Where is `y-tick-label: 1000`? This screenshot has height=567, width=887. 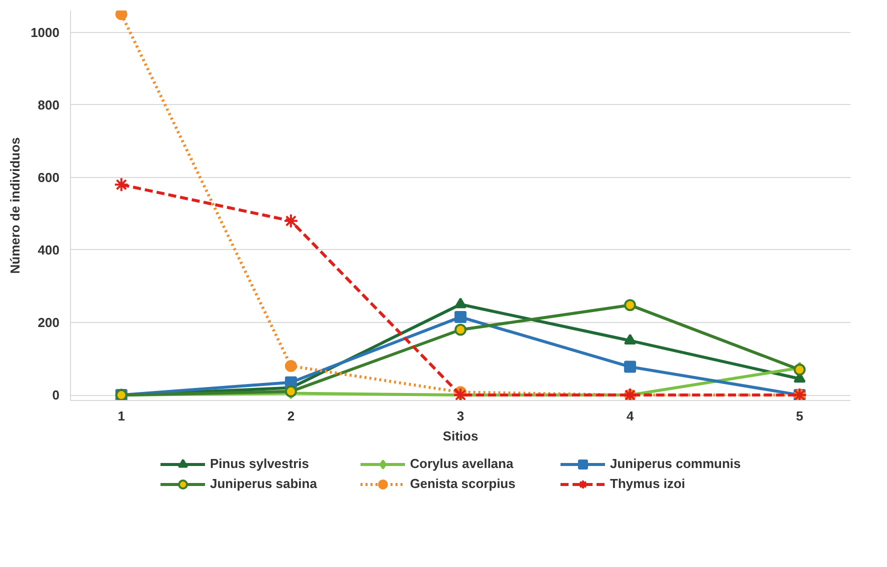
y-tick-label: 1000 is located at coordinates (45, 32).